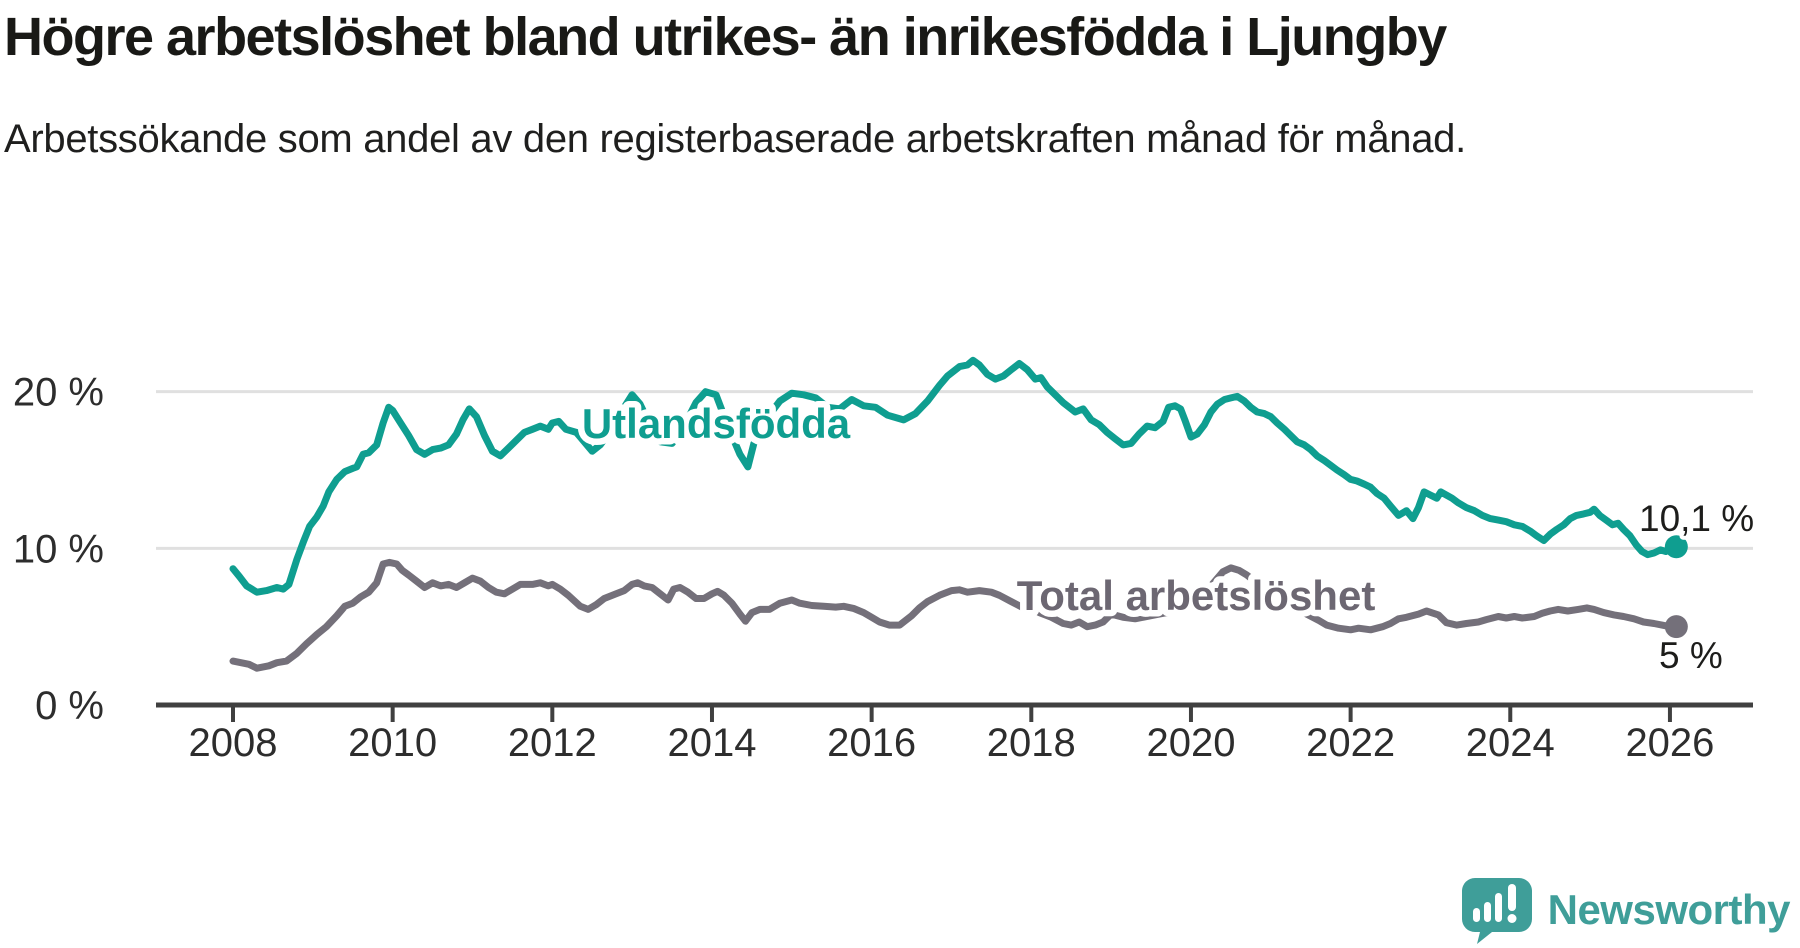  I want to click on x-tick-label: 2016, so click(871, 743).